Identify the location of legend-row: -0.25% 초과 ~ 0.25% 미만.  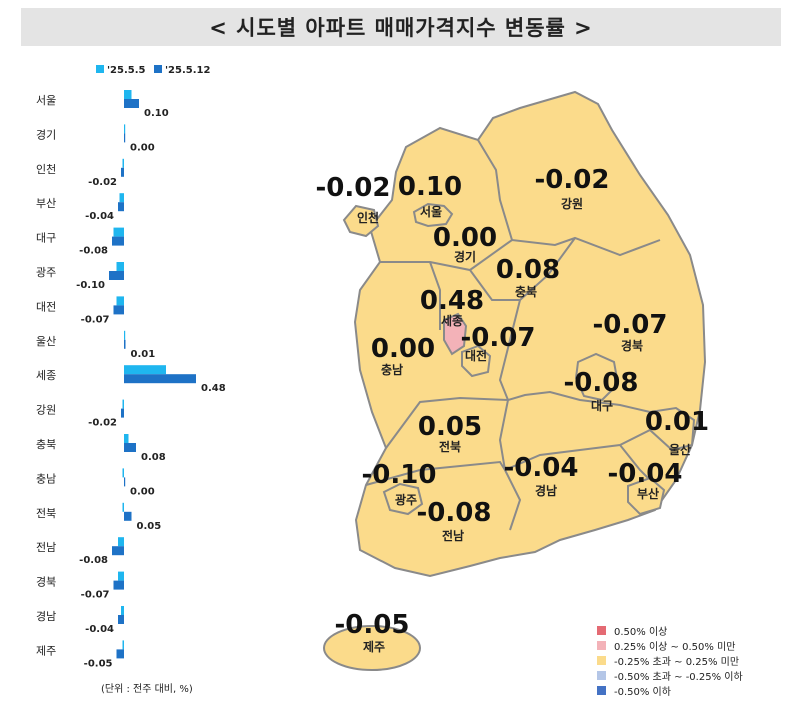
(694, 660).